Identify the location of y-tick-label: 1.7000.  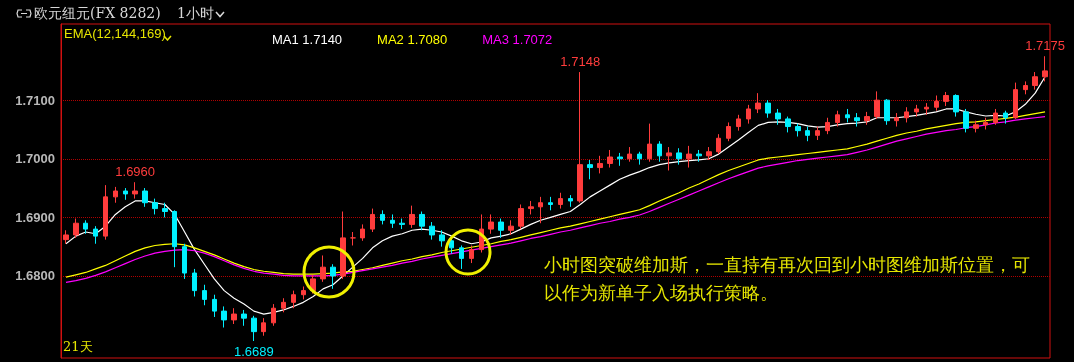
(35, 159).